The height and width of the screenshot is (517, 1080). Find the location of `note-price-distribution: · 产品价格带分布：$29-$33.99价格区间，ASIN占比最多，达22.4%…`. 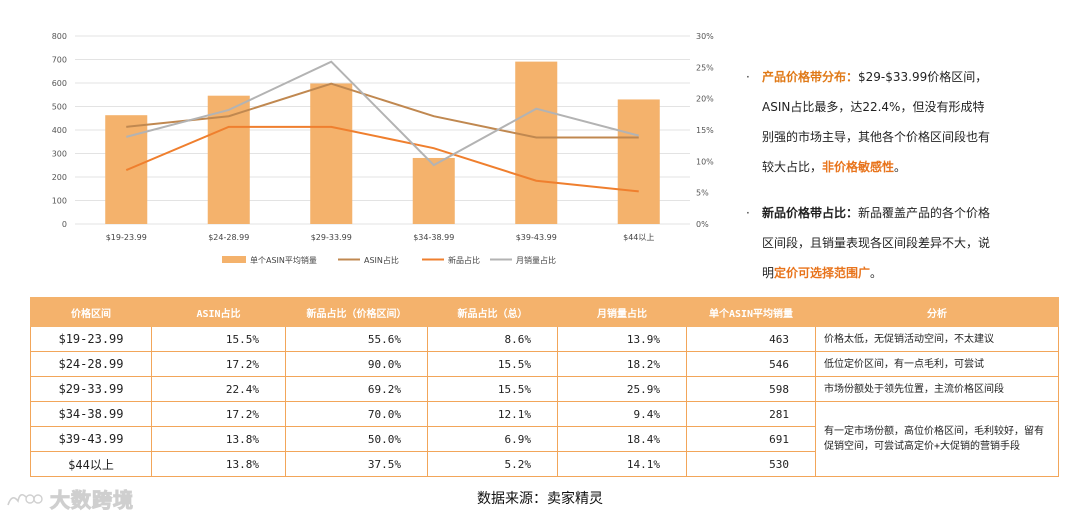

note-price-distribution: · 产品价格带分布：$29-$33.99价格区间，ASIN占比最多，达22.4%… is located at coordinates (867, 122).